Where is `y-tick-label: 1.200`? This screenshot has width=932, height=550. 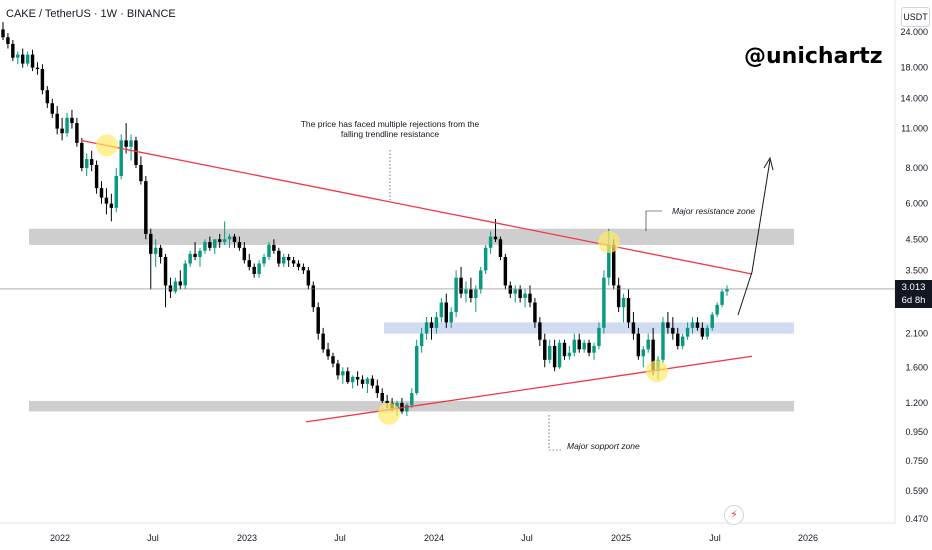
y-tick-label: 1.200 is located at coordinates (916, 403).